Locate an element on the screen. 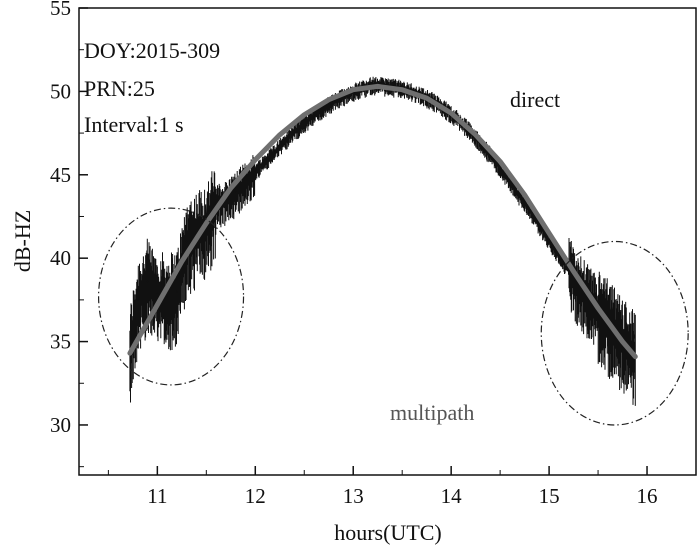  y-tick-label-50: 50 is located at coordinates (60, 91).